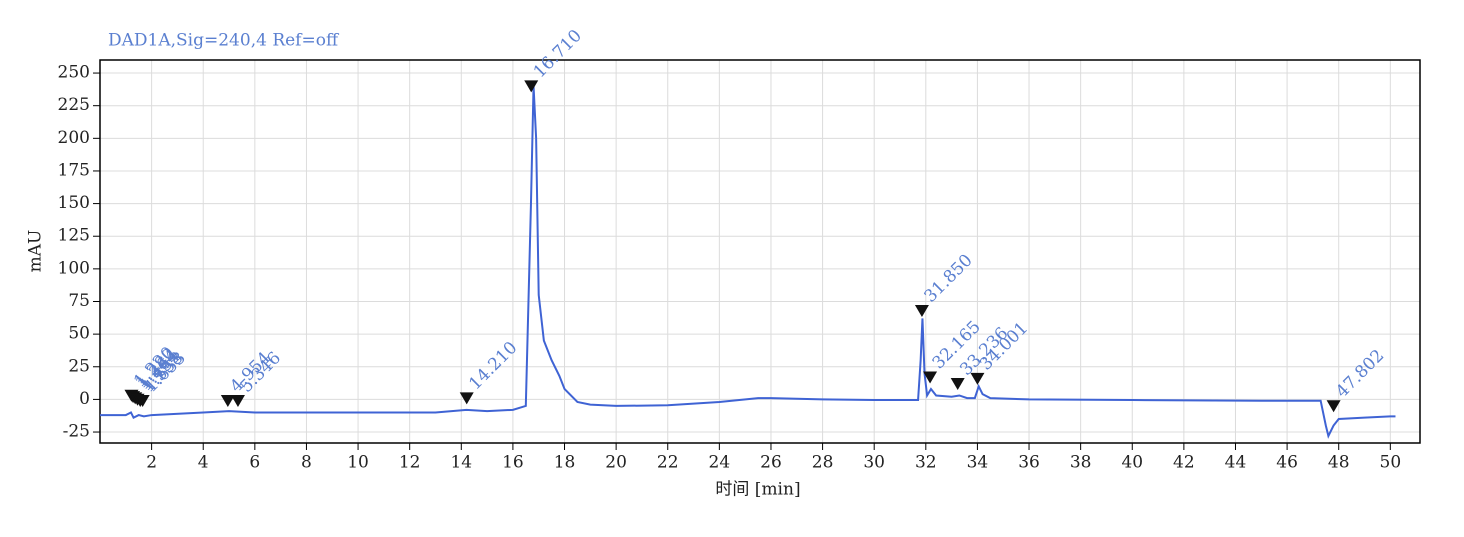  What do you see at coordinates (823, 463) in the screenshot?
I see `x-tick-label: 28` at bounding box center [823, 463].